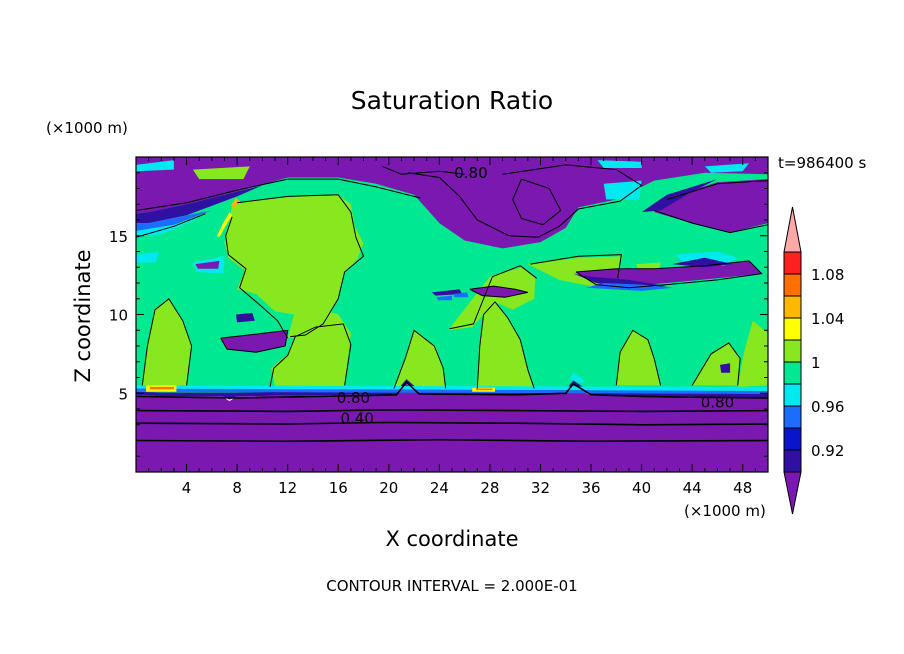  I want to click on x-tick-label: 48, so click(742, 488).